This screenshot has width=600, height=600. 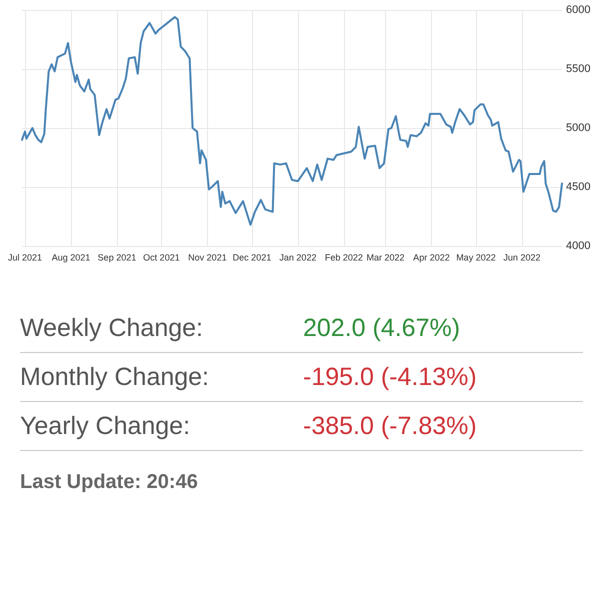 What do you see at coordinates (385, 257) in the screenshot?
I see `x-tick-label: Mar 2022` at bounding box center [385, 257].